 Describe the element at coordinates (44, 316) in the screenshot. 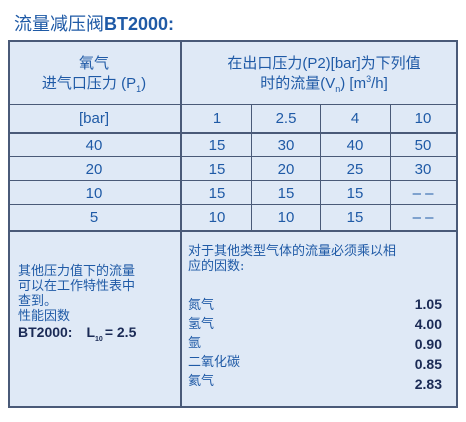

I see `note-line: 性能因数` at that location.